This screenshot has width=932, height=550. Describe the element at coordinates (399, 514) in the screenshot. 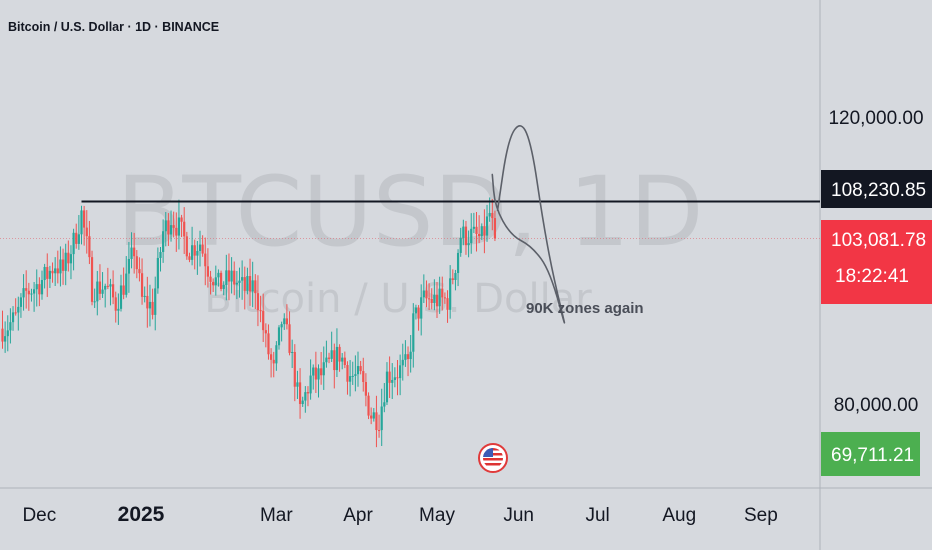

I see `time-axis: Dec 2025 Mar Apr May Jun Jul Aug Sep` at that location.